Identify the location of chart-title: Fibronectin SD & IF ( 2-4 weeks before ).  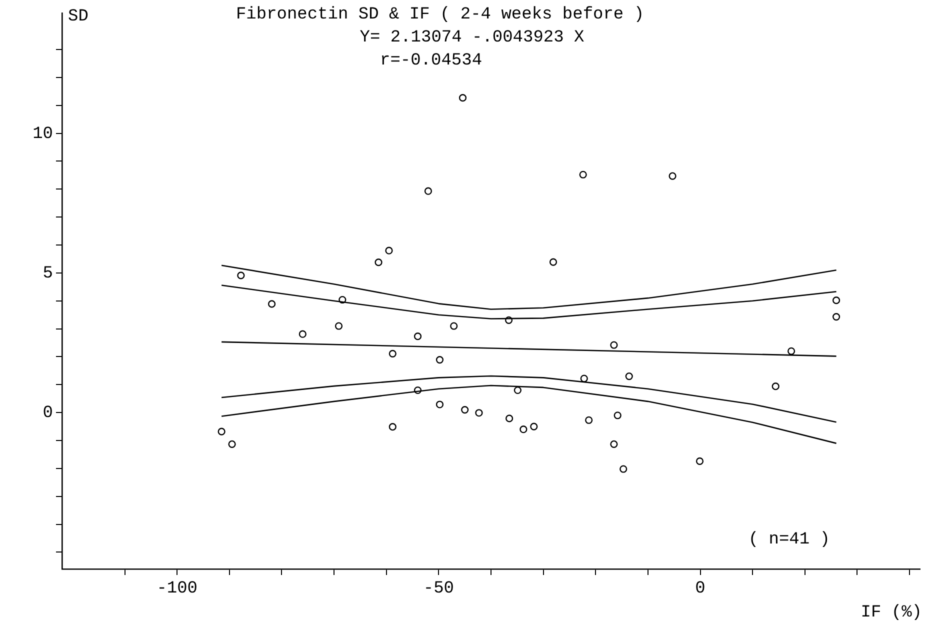
(440, 15).